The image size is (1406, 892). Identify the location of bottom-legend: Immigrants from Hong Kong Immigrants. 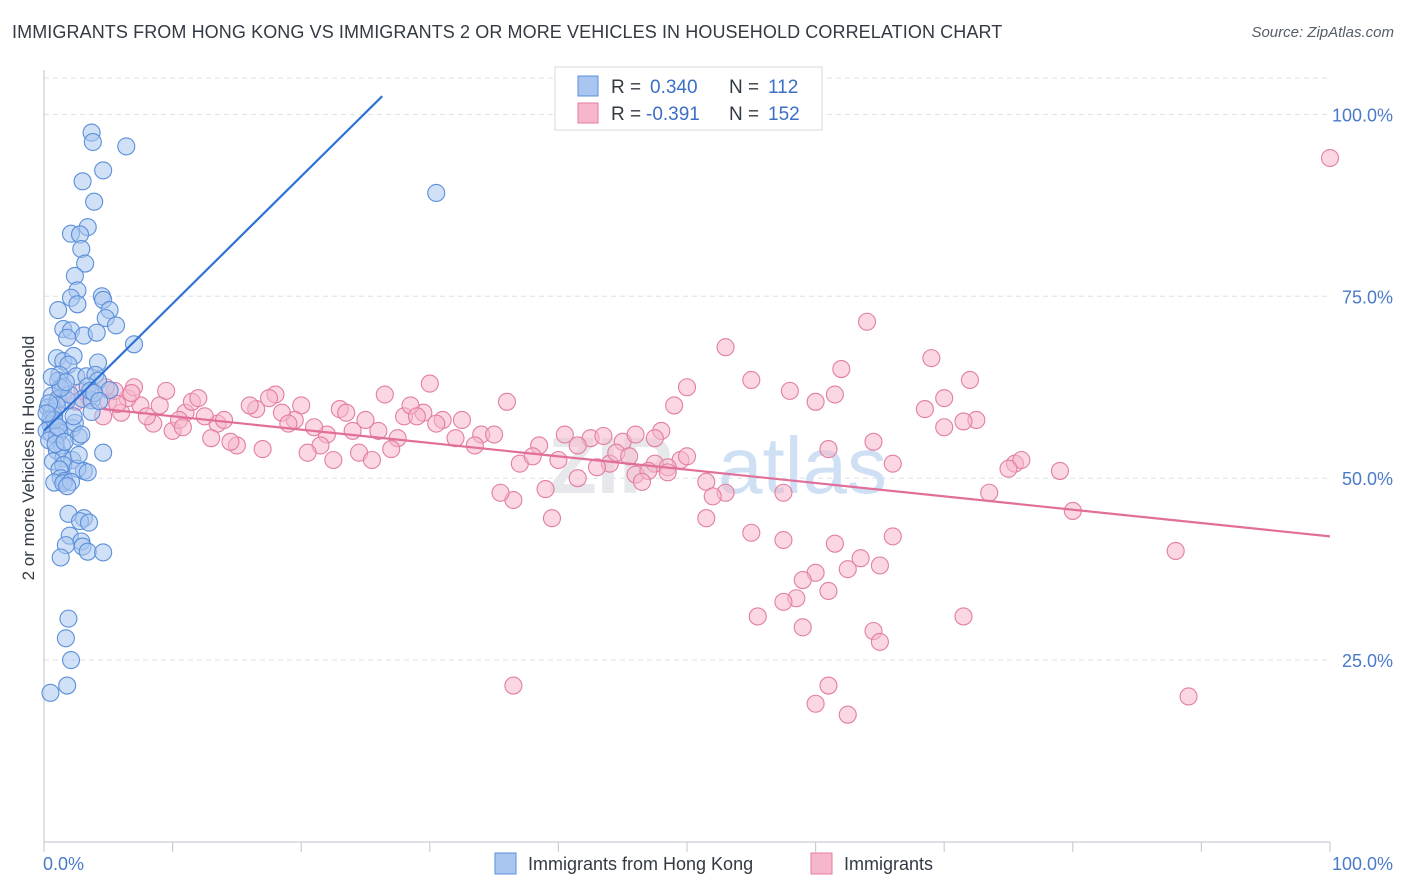
(713, 863).